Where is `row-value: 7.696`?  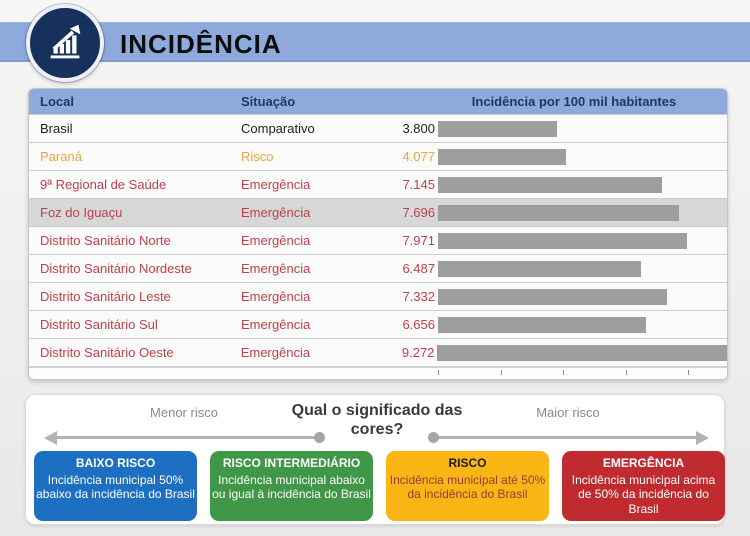
row-value: 7.696 is located at coordinates (418, 212).